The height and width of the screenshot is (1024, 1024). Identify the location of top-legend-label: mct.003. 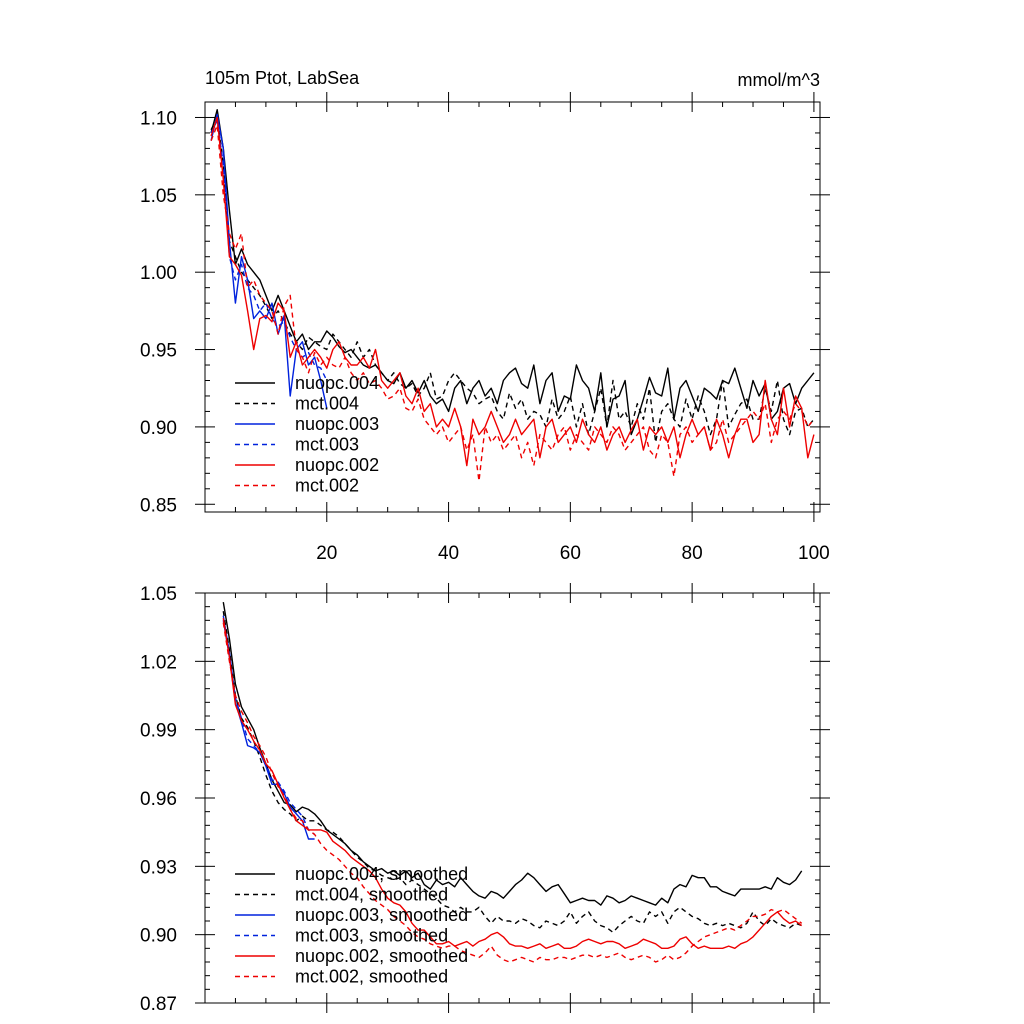
(327, 445).